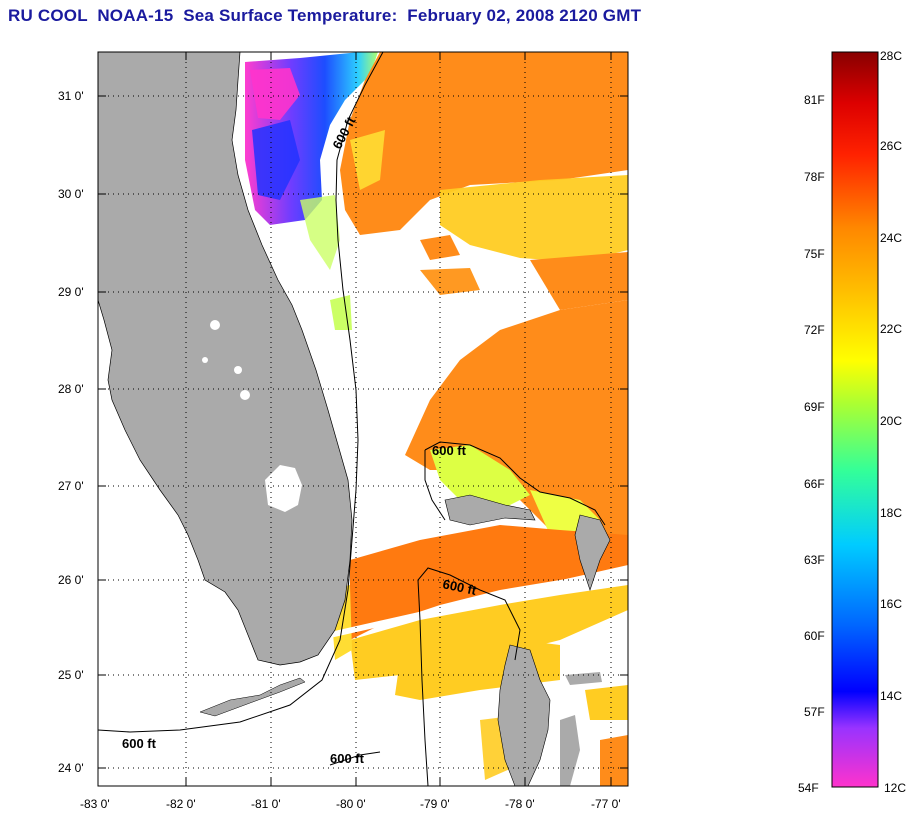 Image resolution: width=913 pixels, height=817 pixels. I want to click on lon-label: -77 0', so click(606, 804).